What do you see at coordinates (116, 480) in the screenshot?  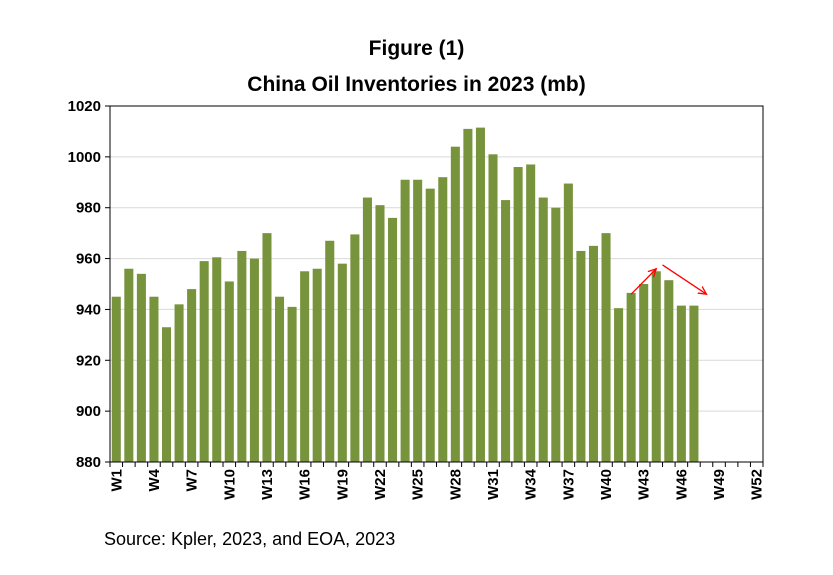 I see `x-tick-label: W1` at bounding box center [116, 480].